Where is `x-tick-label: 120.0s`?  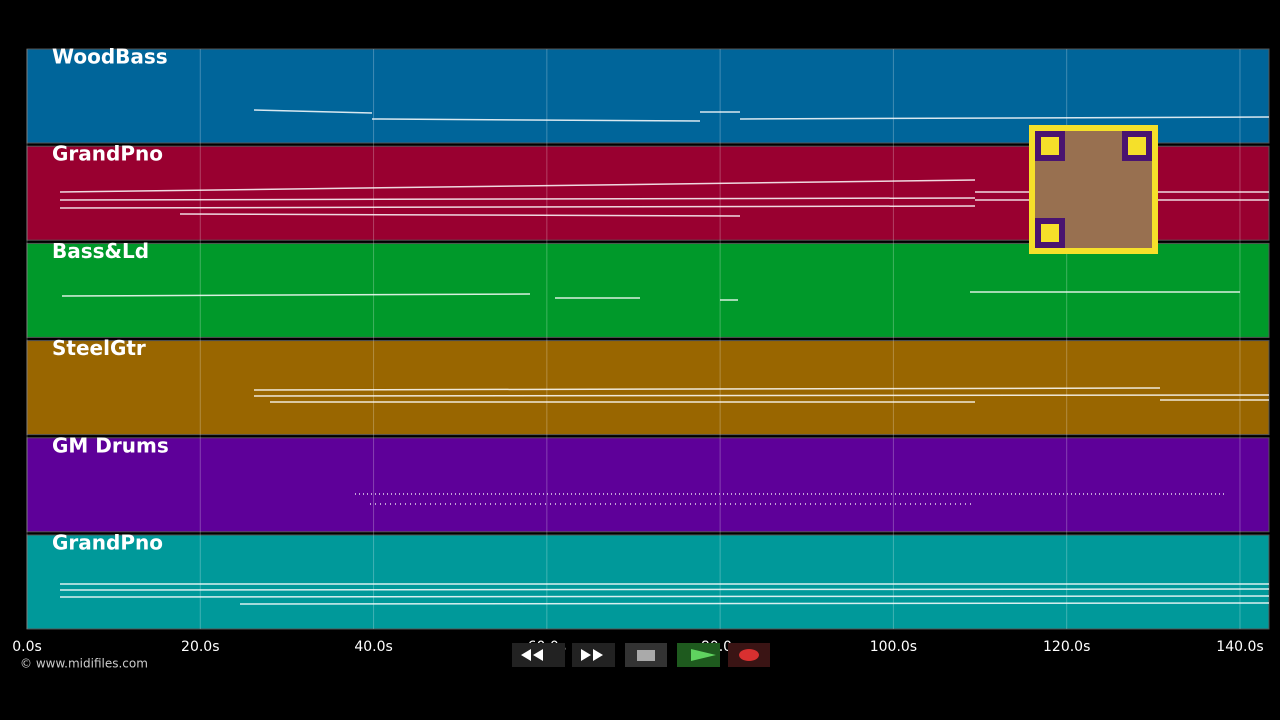
x-tick-label: 120.0s is located at coordinates (1066, 647).